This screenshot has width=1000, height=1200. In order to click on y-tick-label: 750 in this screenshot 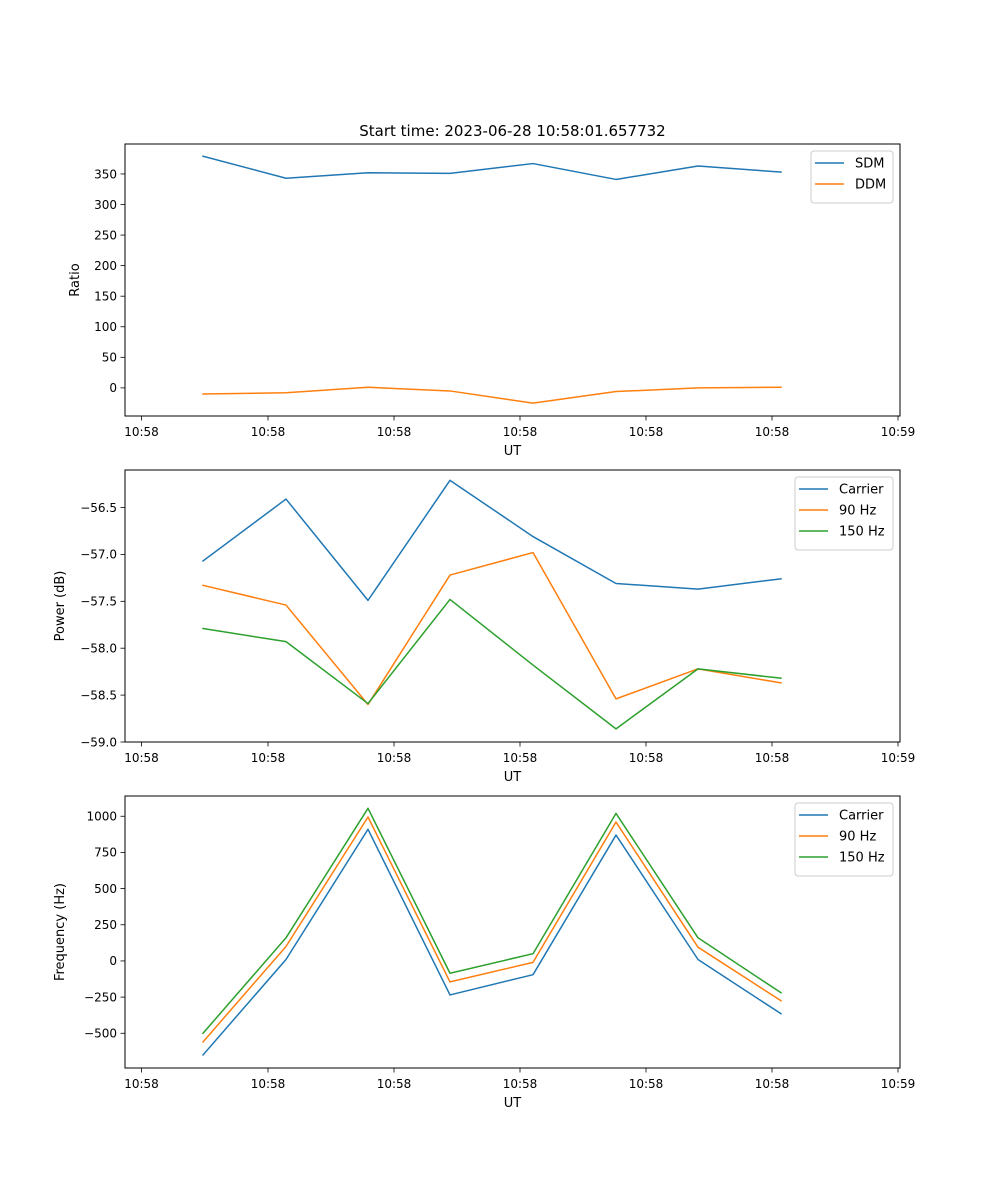, I will do `click(105, 853)`.